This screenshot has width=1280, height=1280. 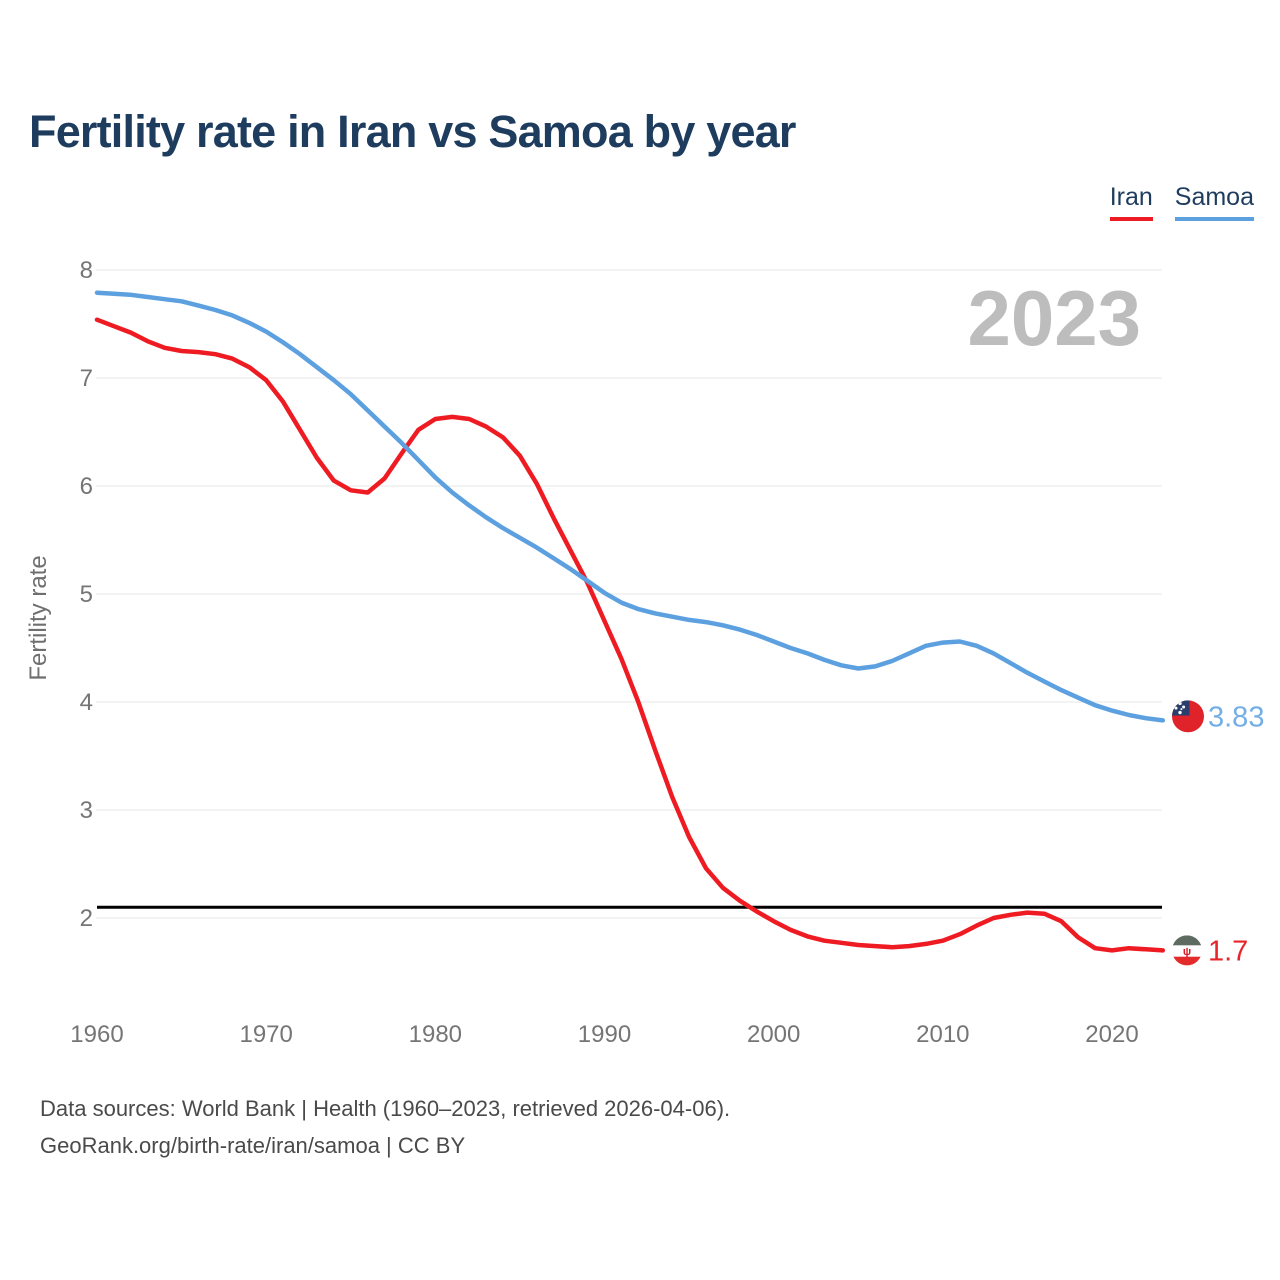 I want to click on legend: Iran Samoa, so click(x=1181, y=202).